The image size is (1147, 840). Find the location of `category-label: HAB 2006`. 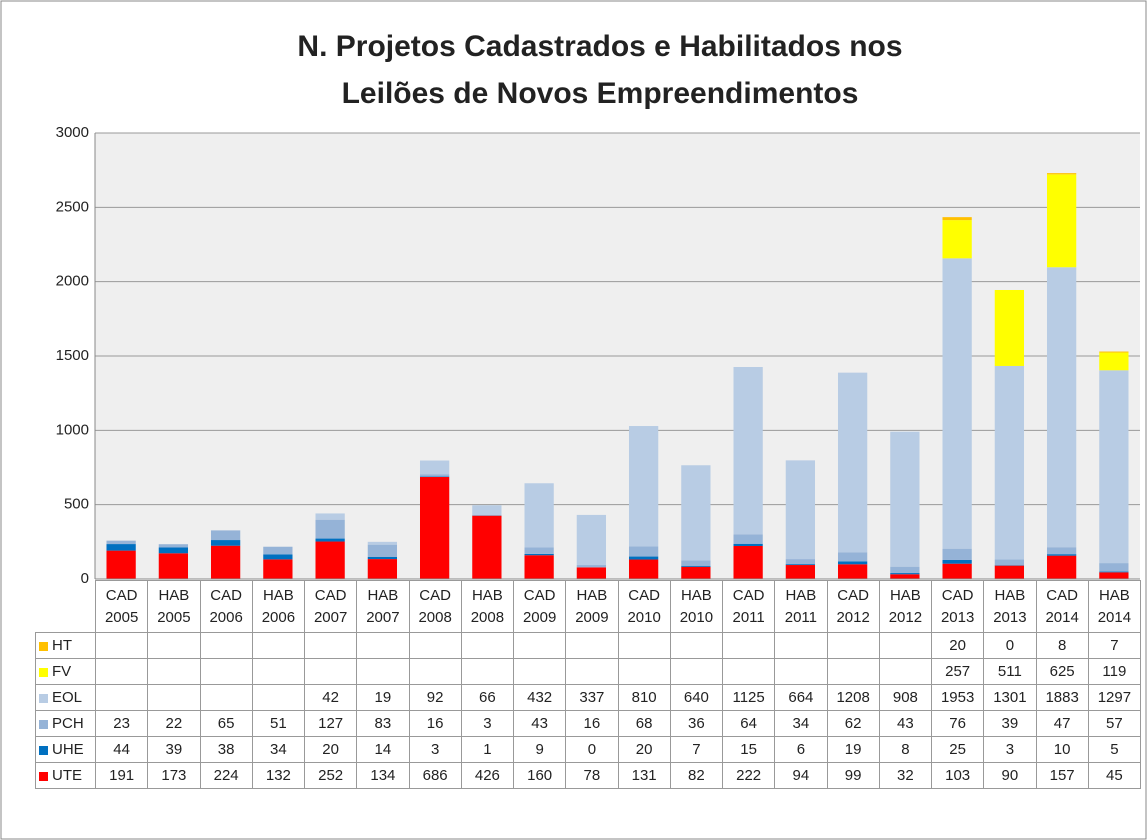

category-label: HAB 2006 is located at coordinates (278, 606).